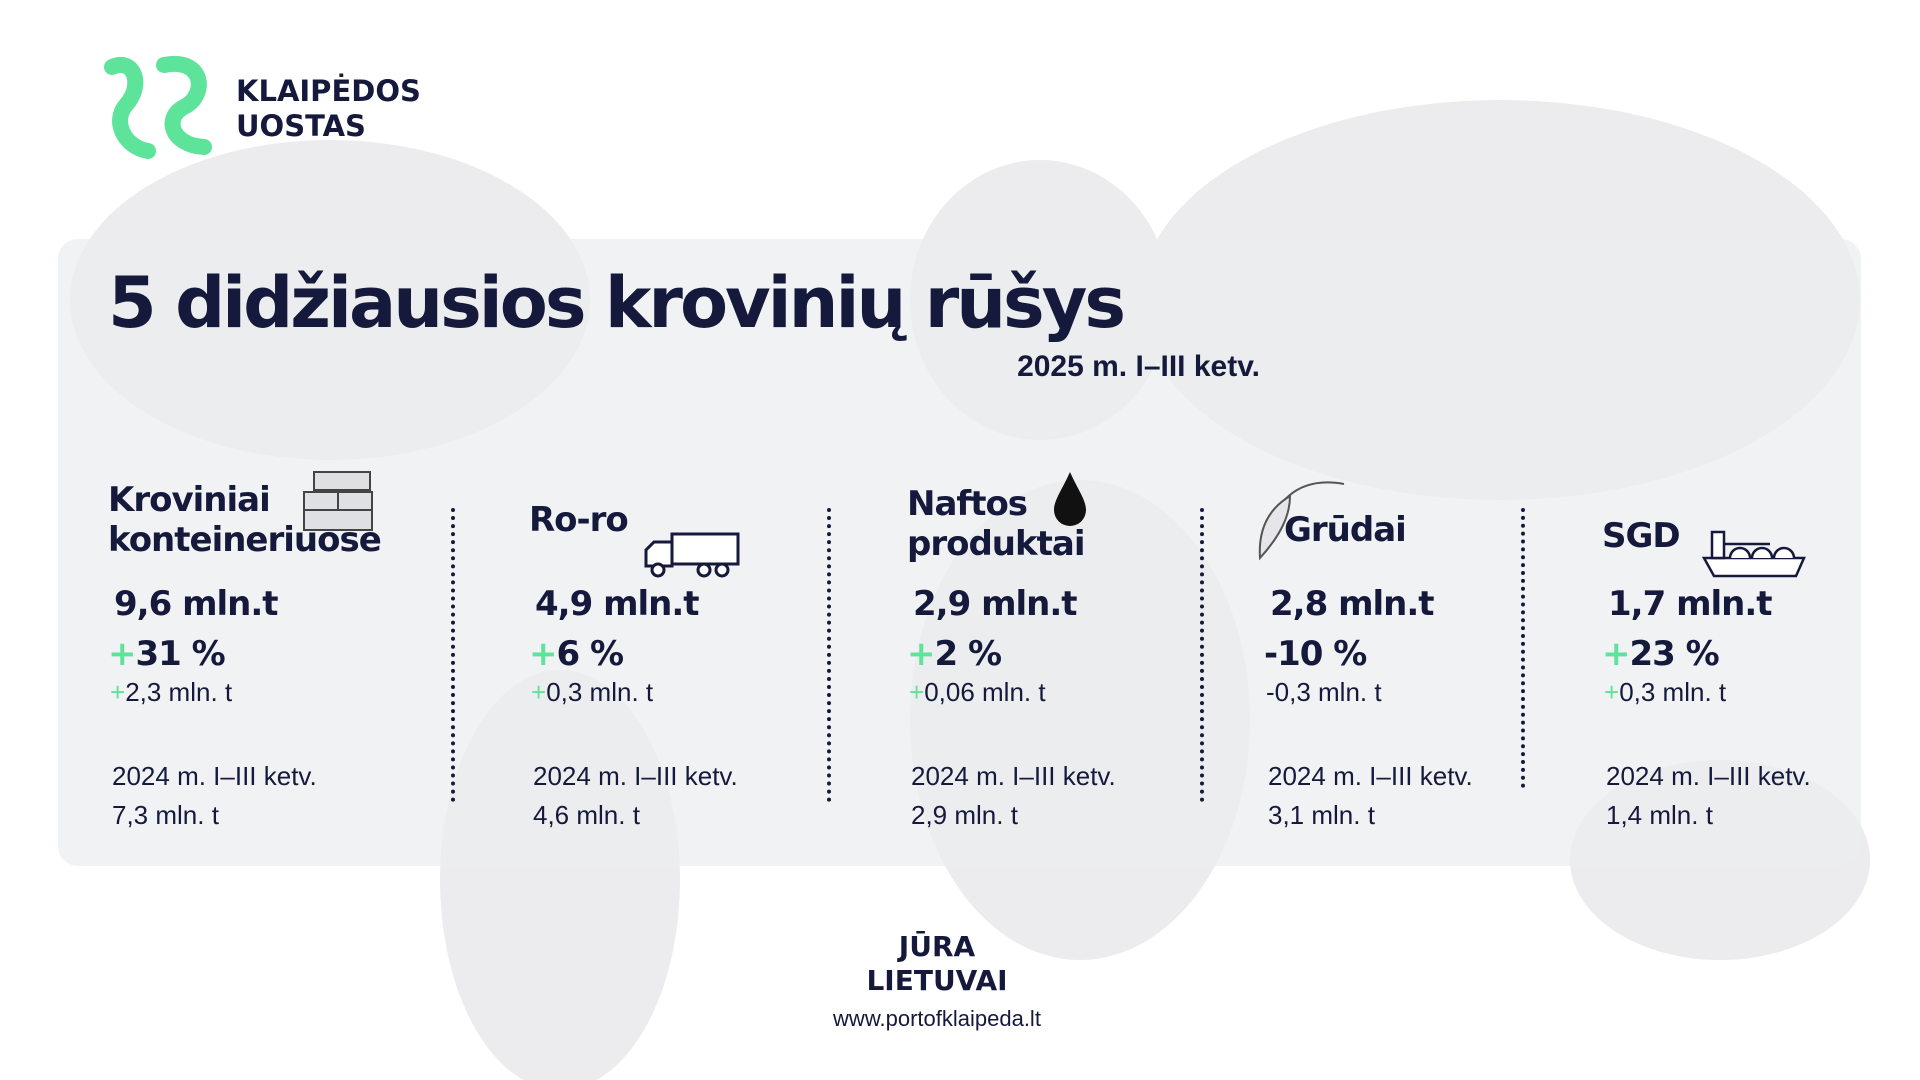 This screenshot has width=1920, height=1080. I want to click on cargo-value: 9,6 mln.t, so click(196, 604).